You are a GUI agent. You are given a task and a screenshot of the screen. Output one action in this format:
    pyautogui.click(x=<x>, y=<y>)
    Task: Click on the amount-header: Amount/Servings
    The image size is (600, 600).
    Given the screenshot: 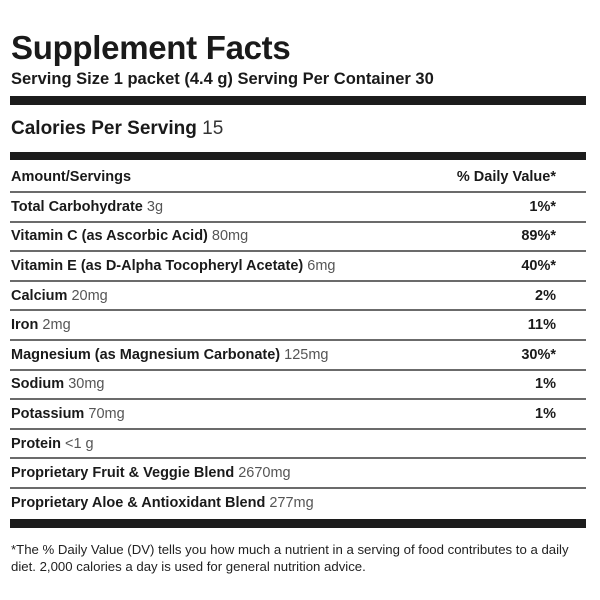 What is the action you would take?
    pyautogui.click(x=71, y=177)
    